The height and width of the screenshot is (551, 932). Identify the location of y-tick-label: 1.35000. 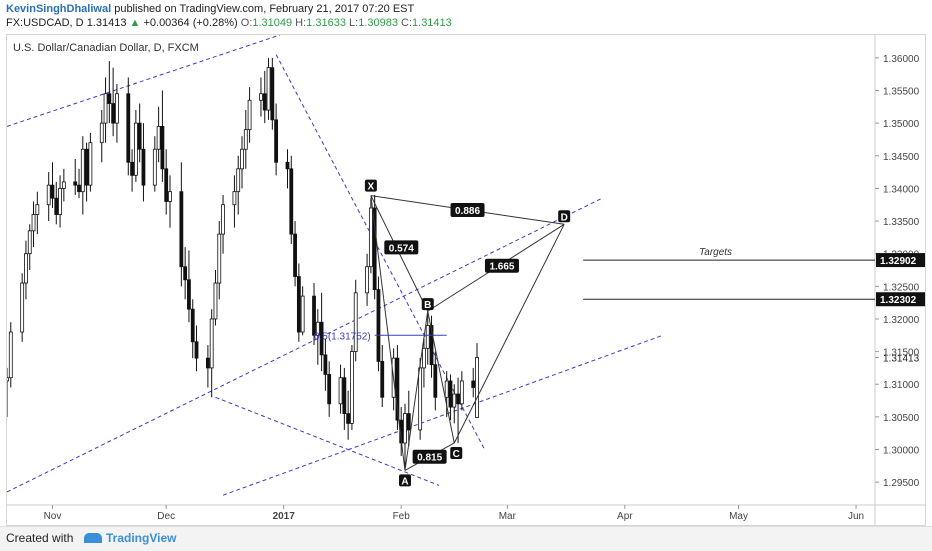
(901, 124).